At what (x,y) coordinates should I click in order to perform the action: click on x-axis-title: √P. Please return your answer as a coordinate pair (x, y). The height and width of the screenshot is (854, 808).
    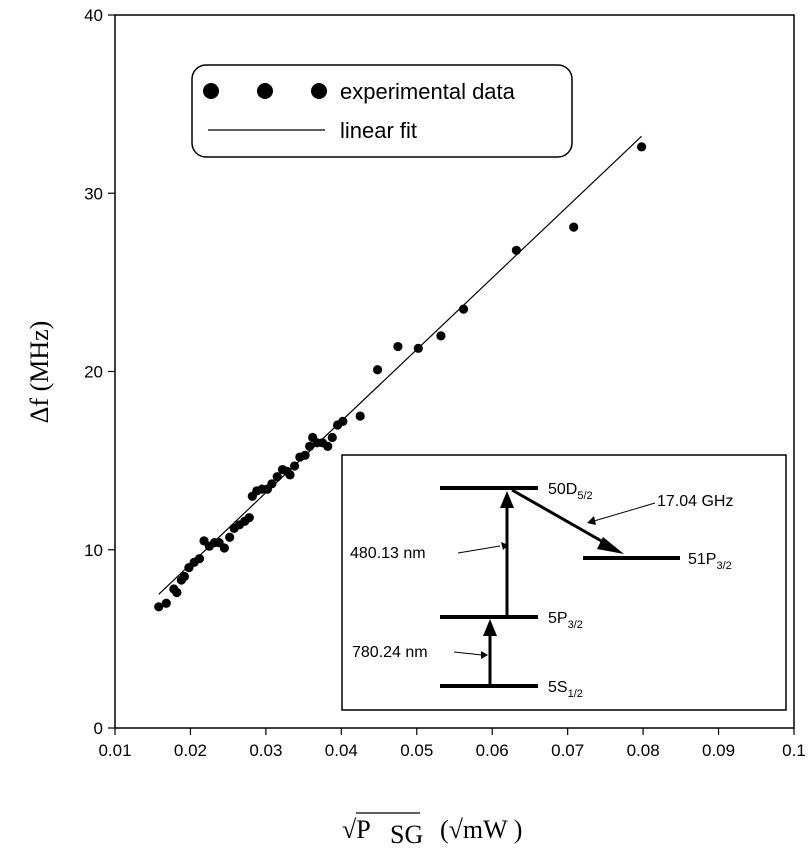
    Looking at the image, I should click on (356, 829).